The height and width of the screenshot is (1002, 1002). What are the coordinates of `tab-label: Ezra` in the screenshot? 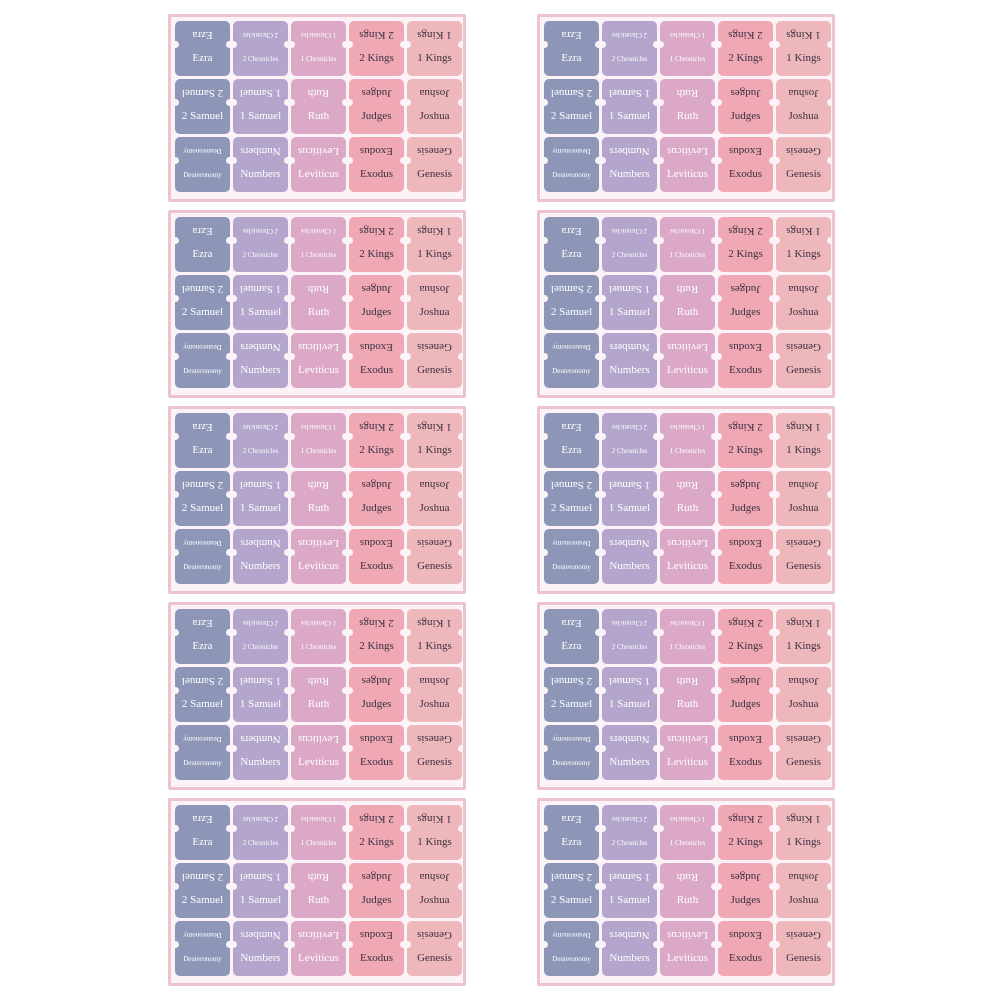 It's located at (202, 254).